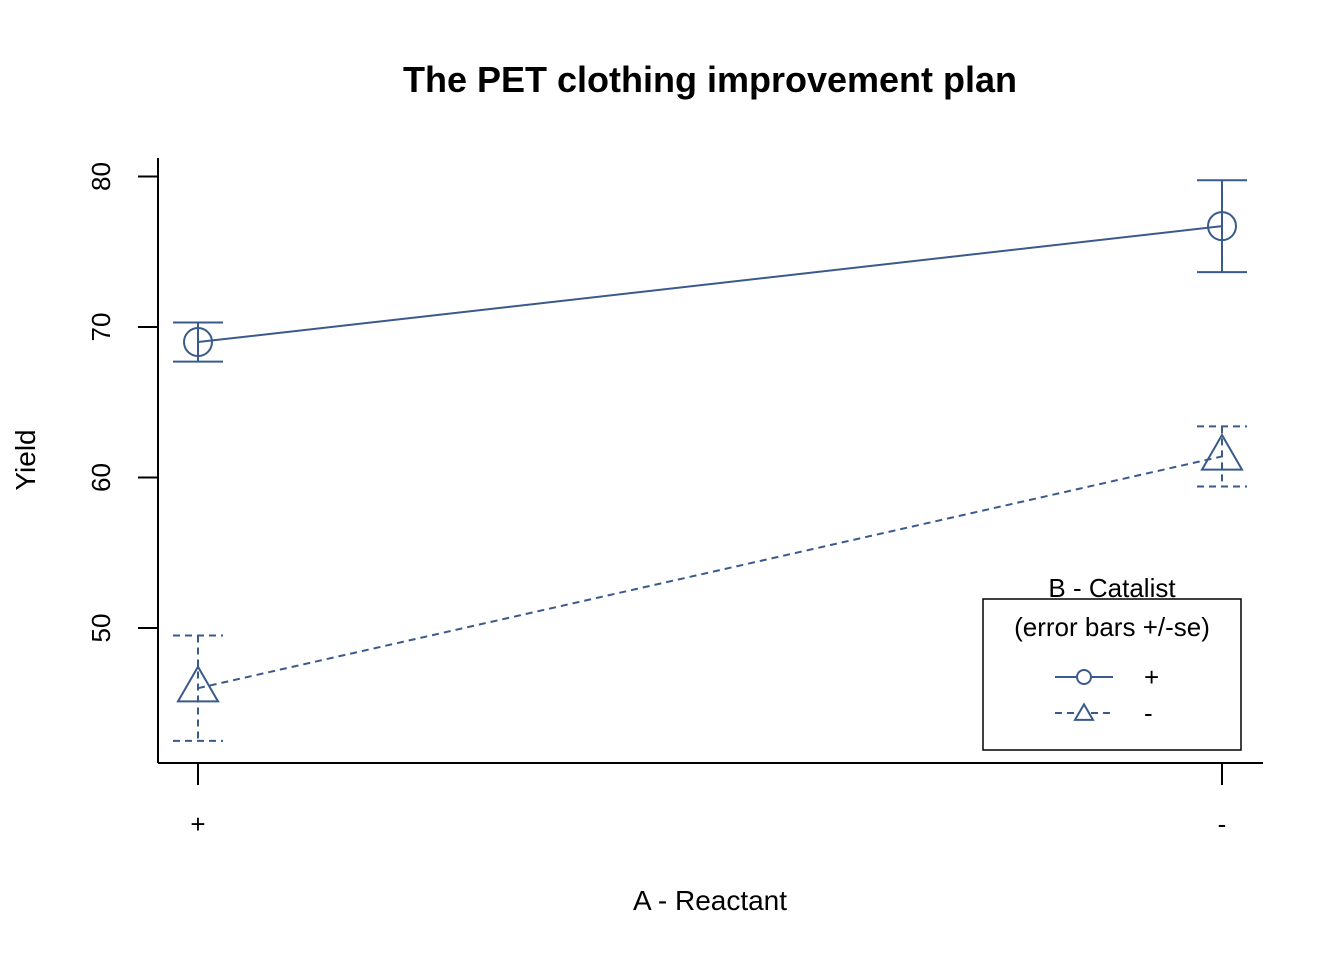  What do you see at coordinates (1107, 695) in the screenshot?
I see `legend-entries: +-` at bounding box center [1107, 695].